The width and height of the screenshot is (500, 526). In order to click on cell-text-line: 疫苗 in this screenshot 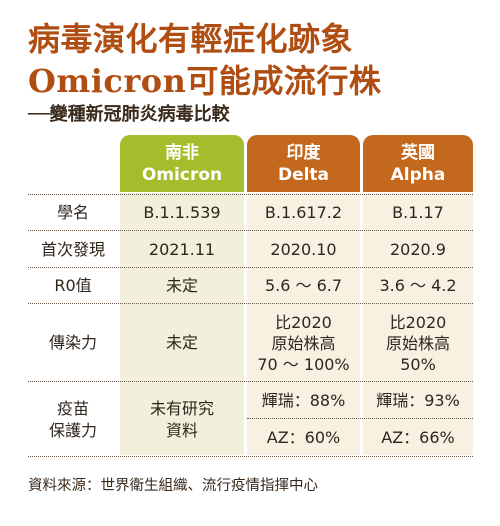, I will do `click(72, 408)`.